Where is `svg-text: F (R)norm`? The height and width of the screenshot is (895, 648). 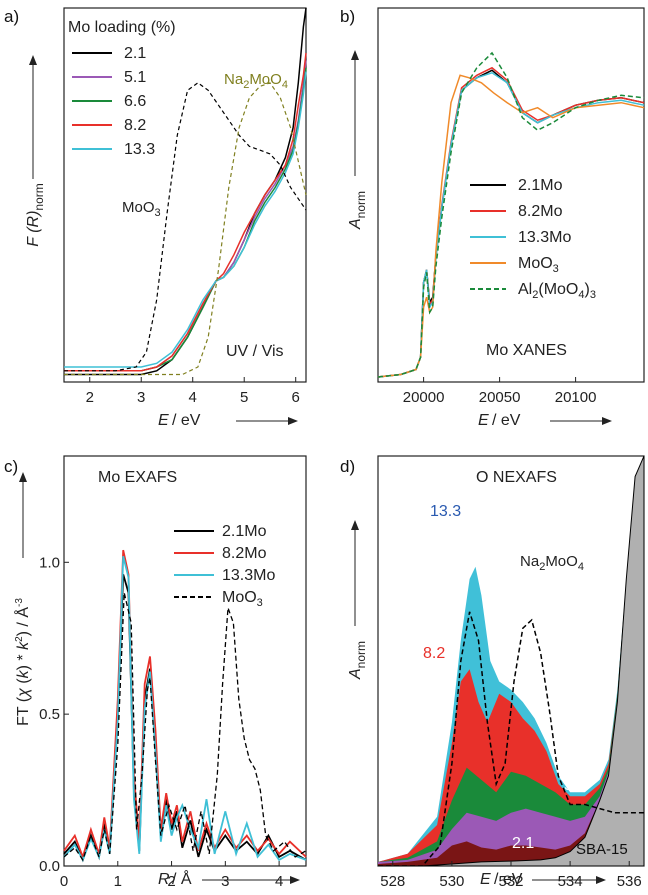
svg-text: F (R)norm is located at coordinates (35, 214).